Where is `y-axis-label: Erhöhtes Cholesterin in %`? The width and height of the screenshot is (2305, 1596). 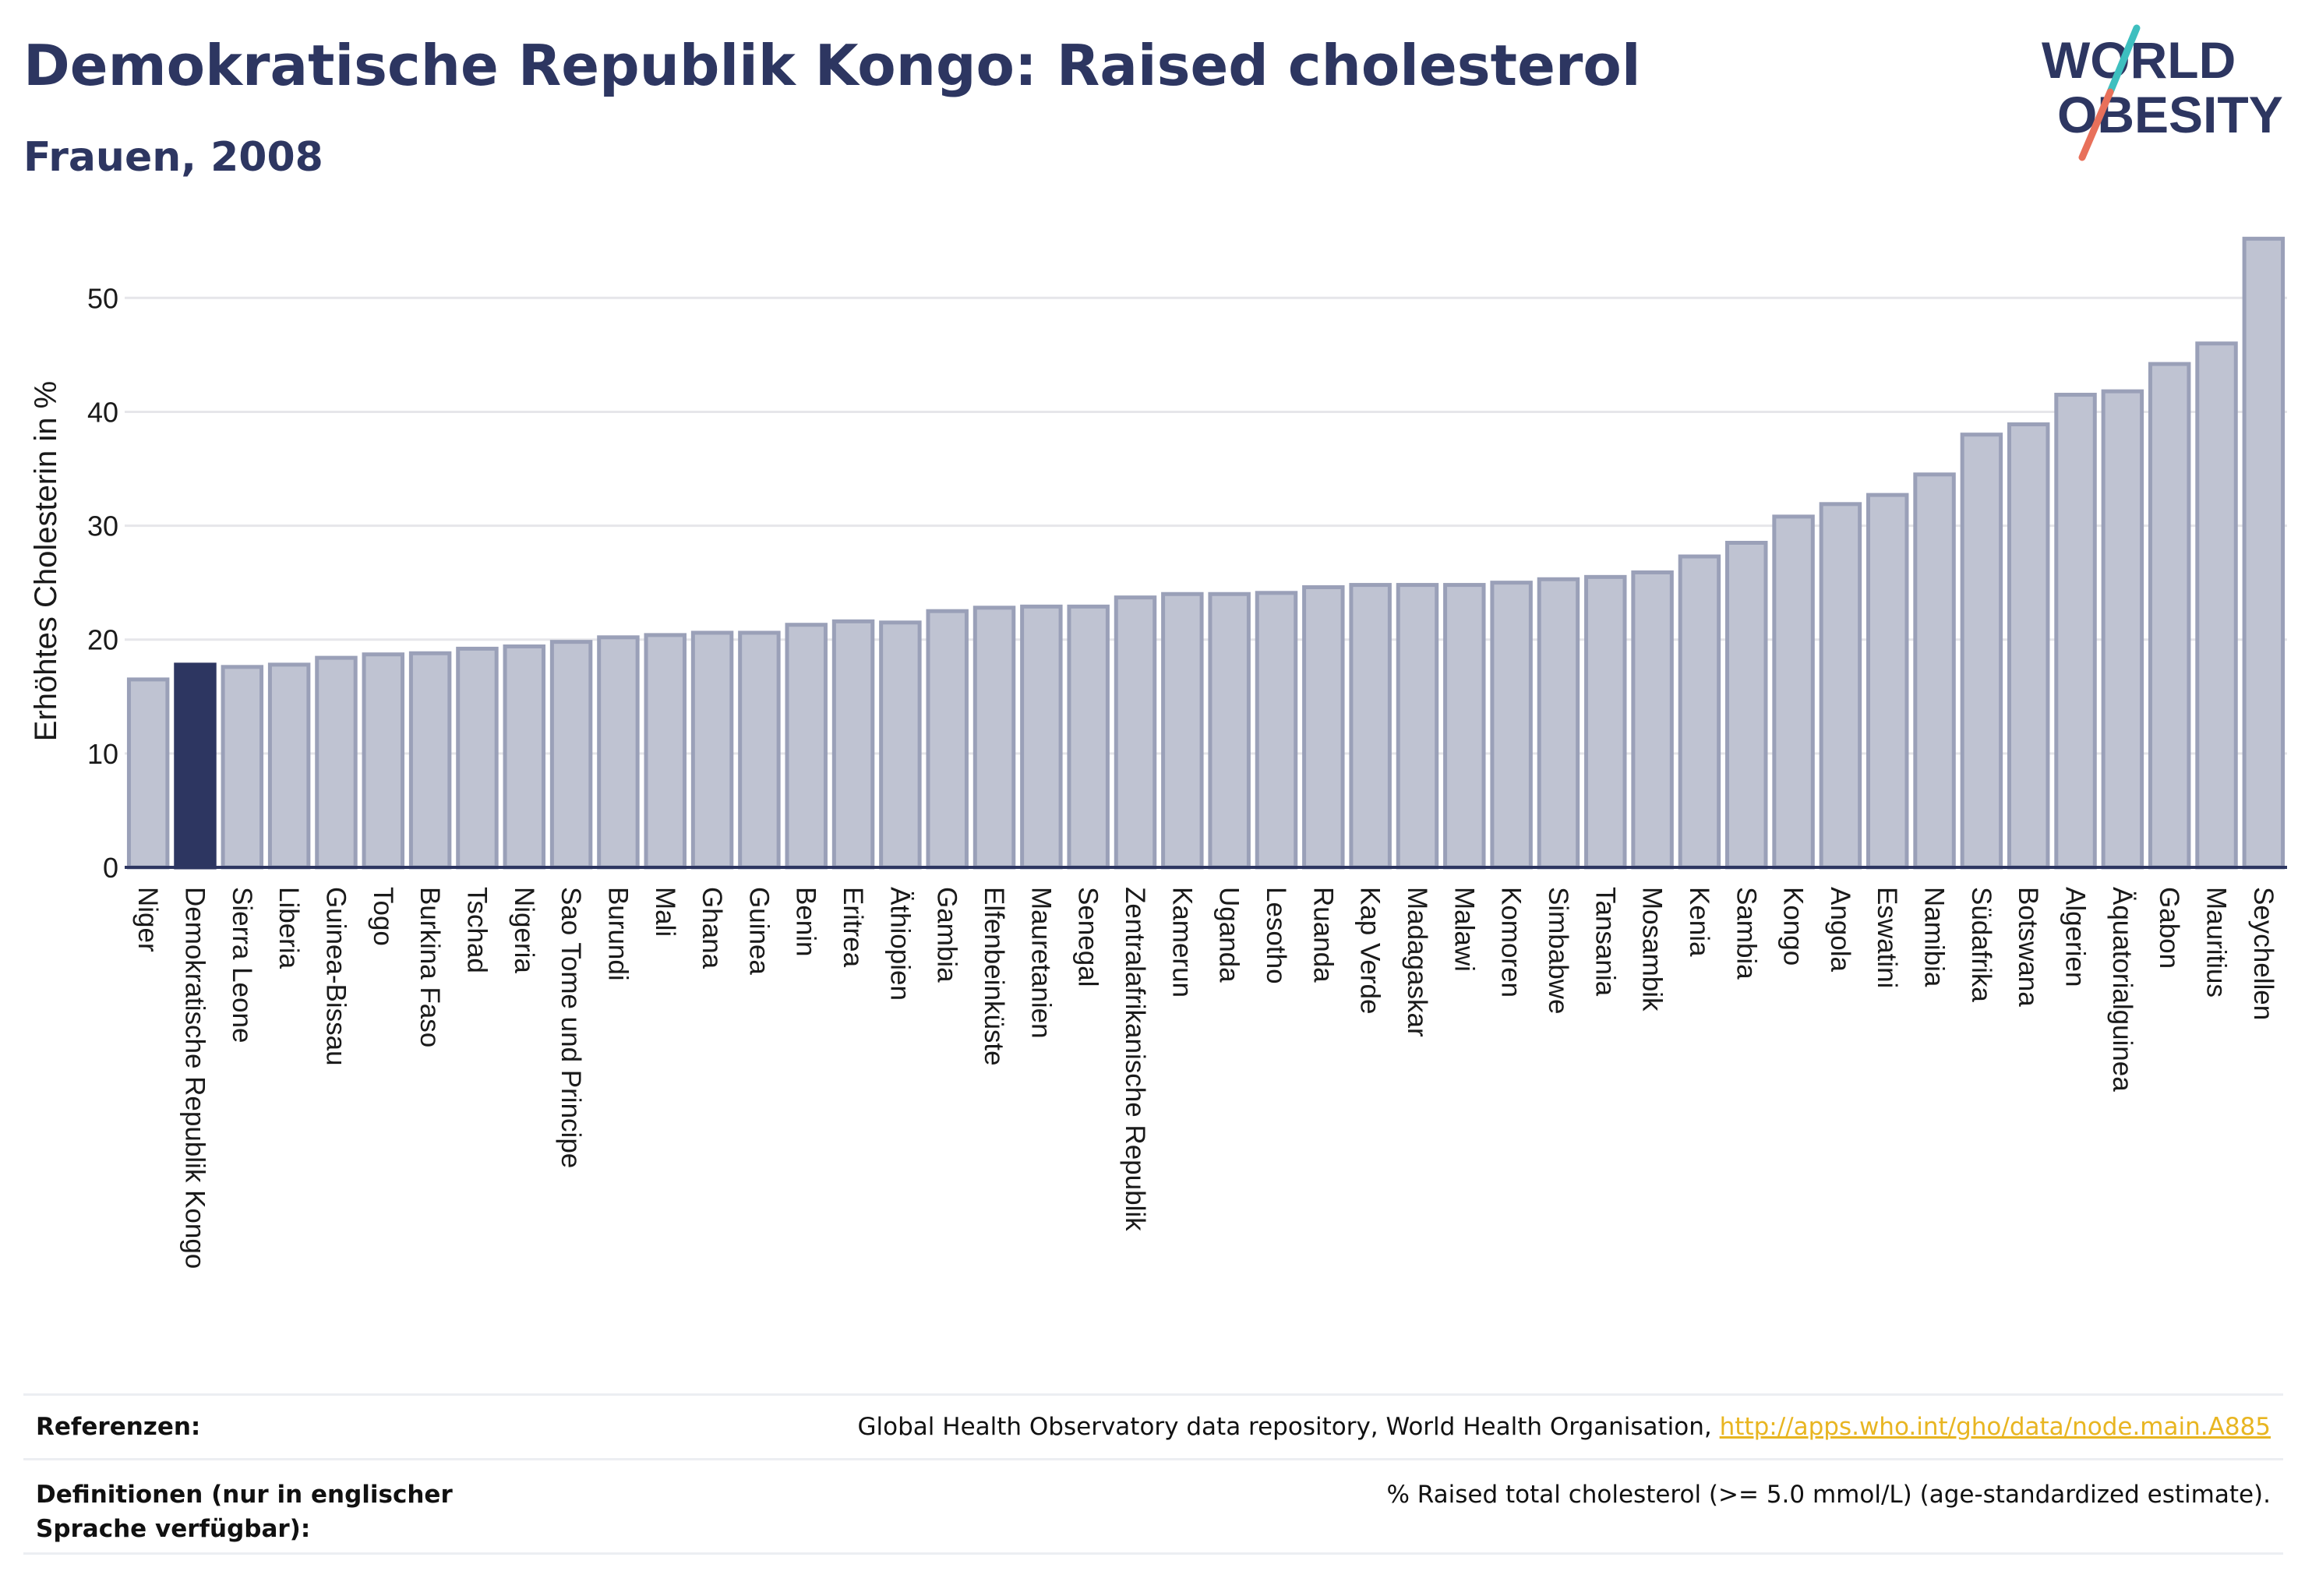
y-axis-label: Erhöhtes Cholesterin in % is located at coordinates (46, 561).